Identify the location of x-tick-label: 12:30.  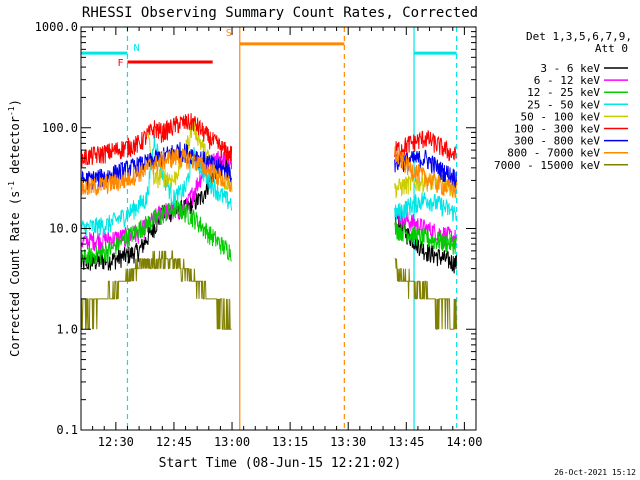
(116, 442).